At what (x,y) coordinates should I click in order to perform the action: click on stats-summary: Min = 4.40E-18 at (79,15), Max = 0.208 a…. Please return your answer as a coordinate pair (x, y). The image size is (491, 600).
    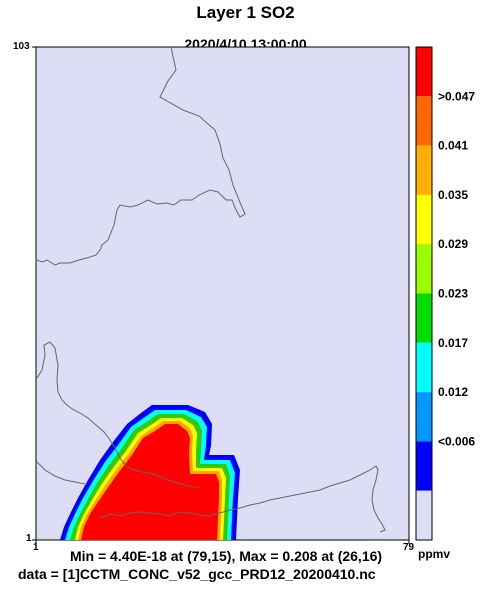
    Looking at the image, I should click on (226, 556).